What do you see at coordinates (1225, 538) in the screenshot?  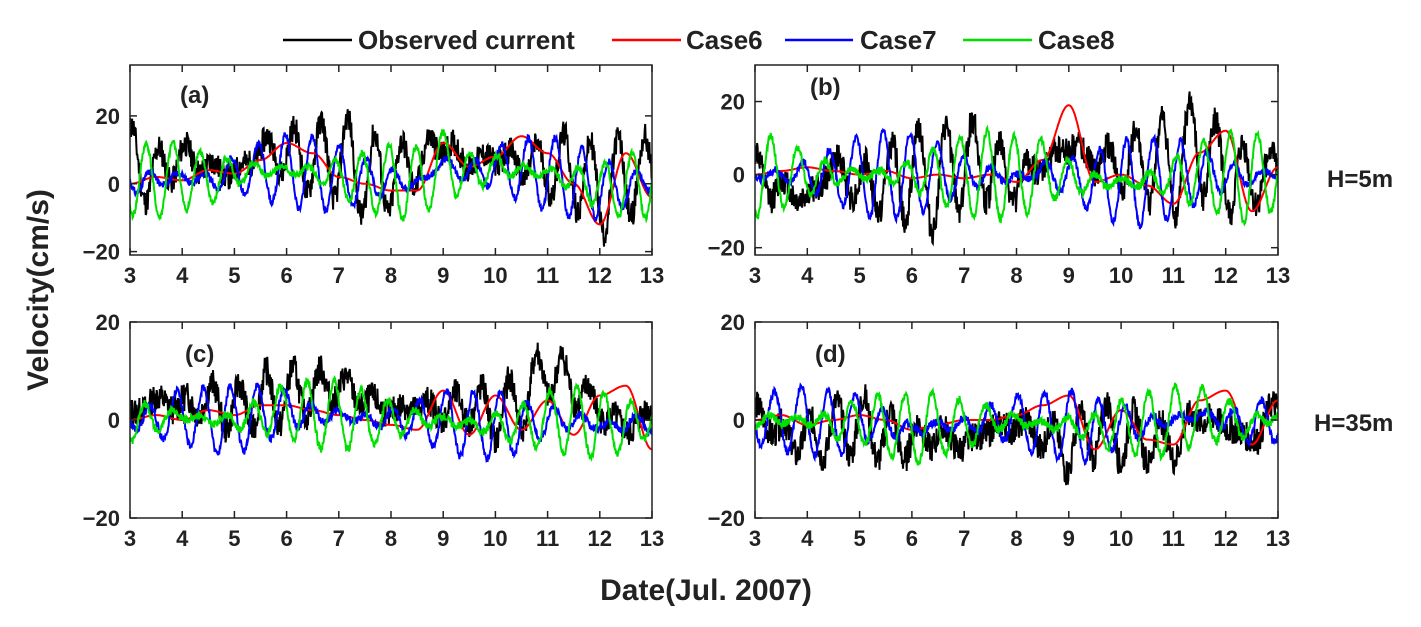 I see `panel-d-xtick-label: 12` at bounding box center [1225, 538].